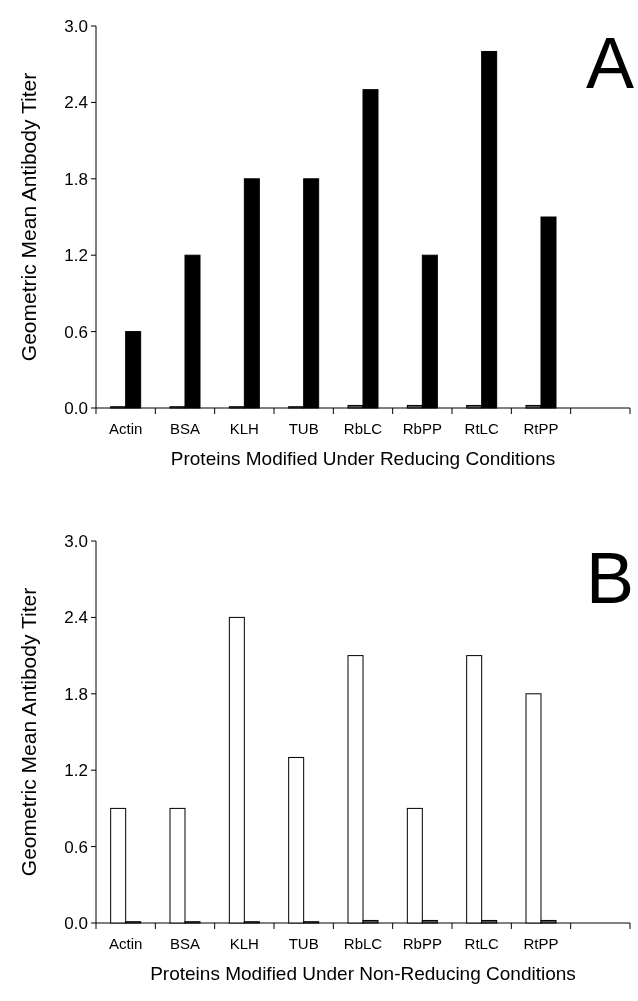  Describe the element at coordinates (363, 459) in the screenshot. I see `x-axis-title: Proteins Modified Under Reducing Conditions` at that location.